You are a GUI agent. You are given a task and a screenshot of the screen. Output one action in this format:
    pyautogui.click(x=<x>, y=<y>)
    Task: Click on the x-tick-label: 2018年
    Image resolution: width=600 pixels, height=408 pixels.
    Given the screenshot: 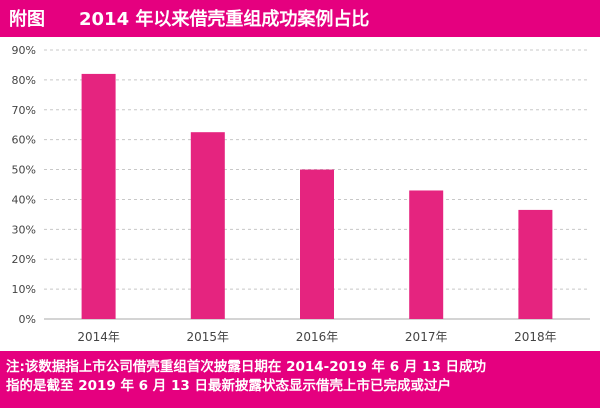 What is the action you would take?
    pyautogui.click(x=535, y=337)
    